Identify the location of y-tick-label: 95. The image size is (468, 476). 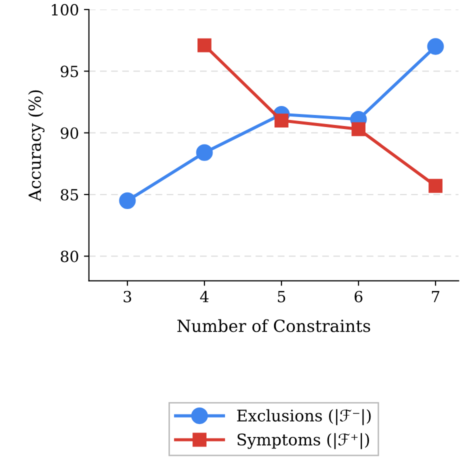
(69, 72).